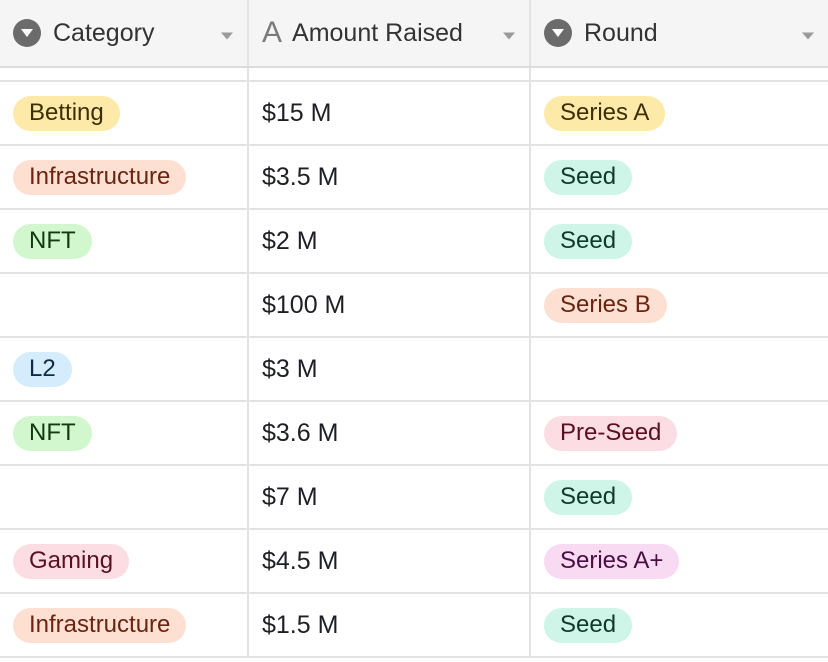  What do you see at coordinates (679, 113) in the screenshot?
I see `round-cell: Series A` at bounding box center [679, 113].